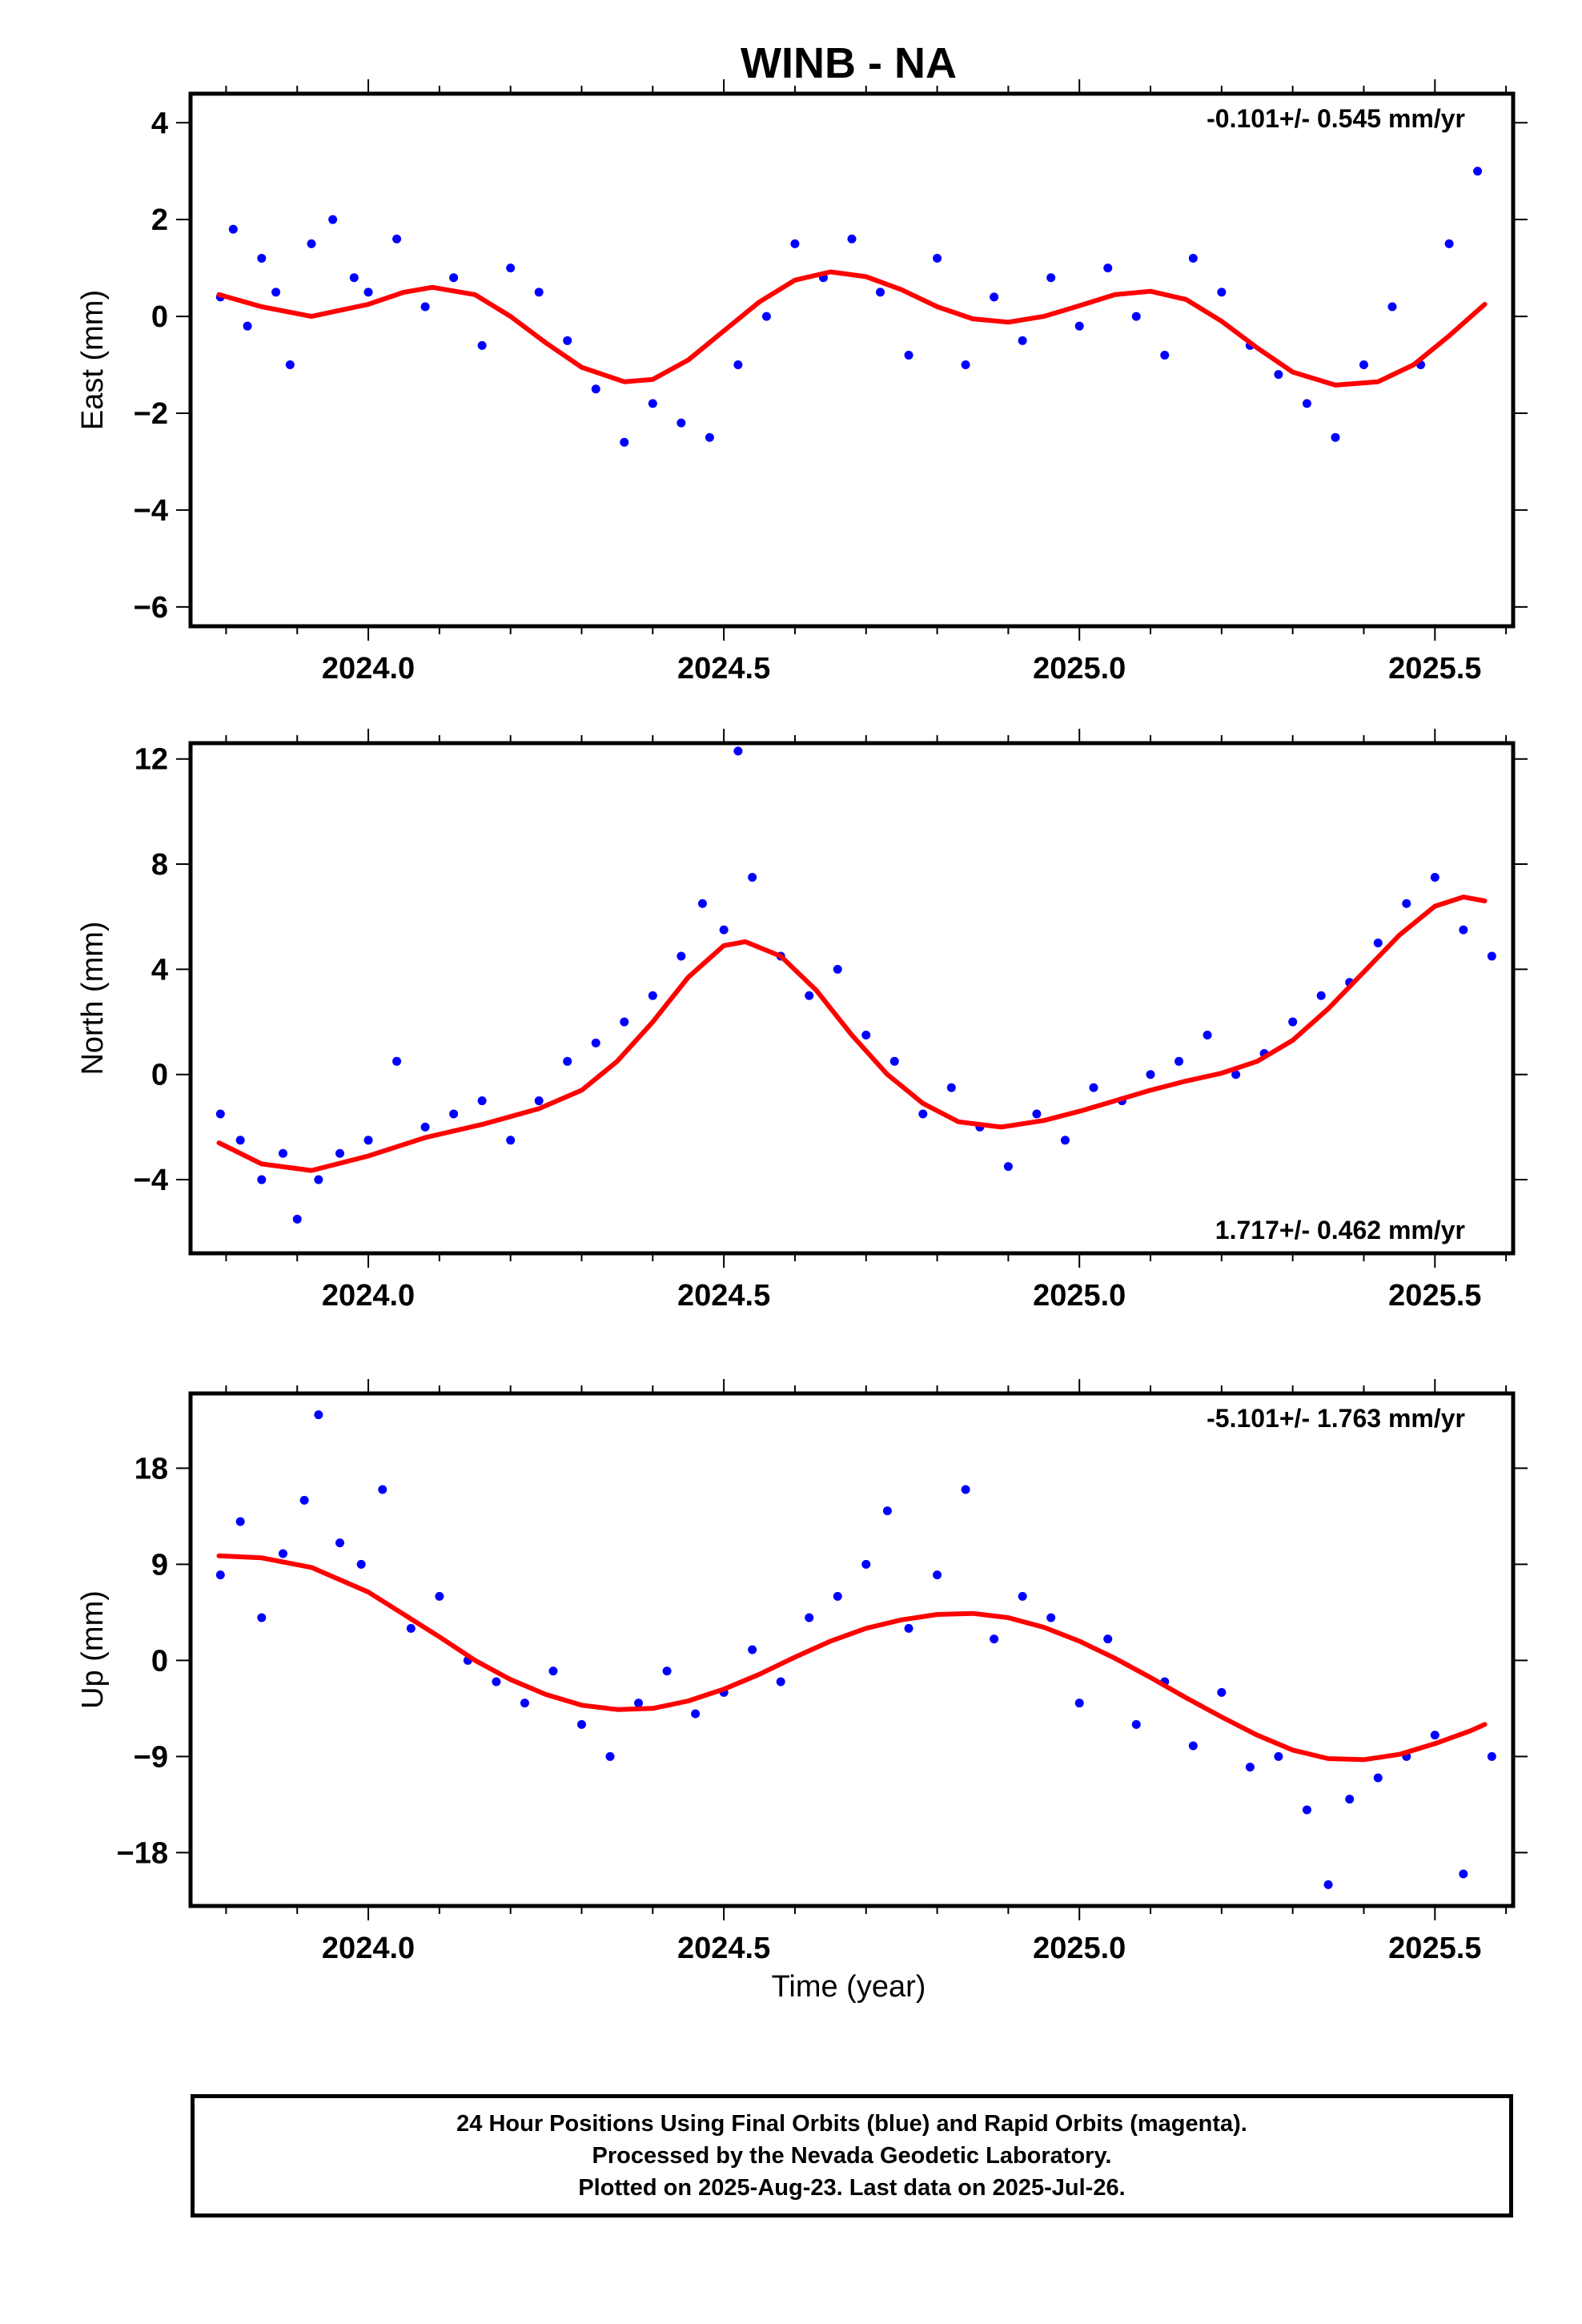 The height and width of the screenshot is (2324, 1582). I want to click on east-y-tick-label: −6, so click(151, 608).